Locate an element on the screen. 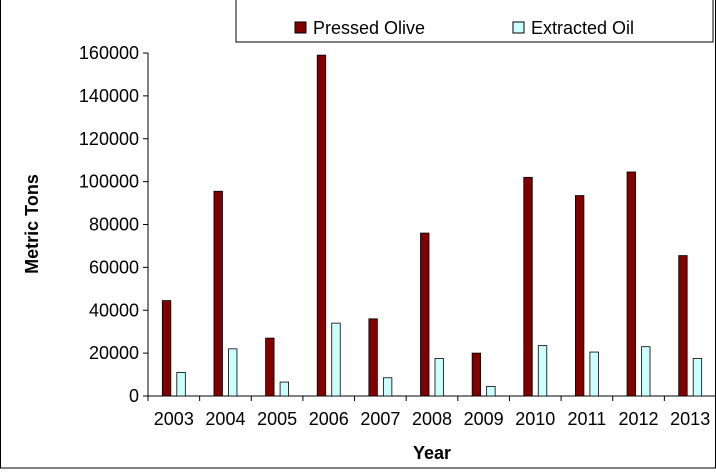 The height and width of the screenshot is (474, 716). x-tick-label: 2004 is located at coordinates (225, 419).